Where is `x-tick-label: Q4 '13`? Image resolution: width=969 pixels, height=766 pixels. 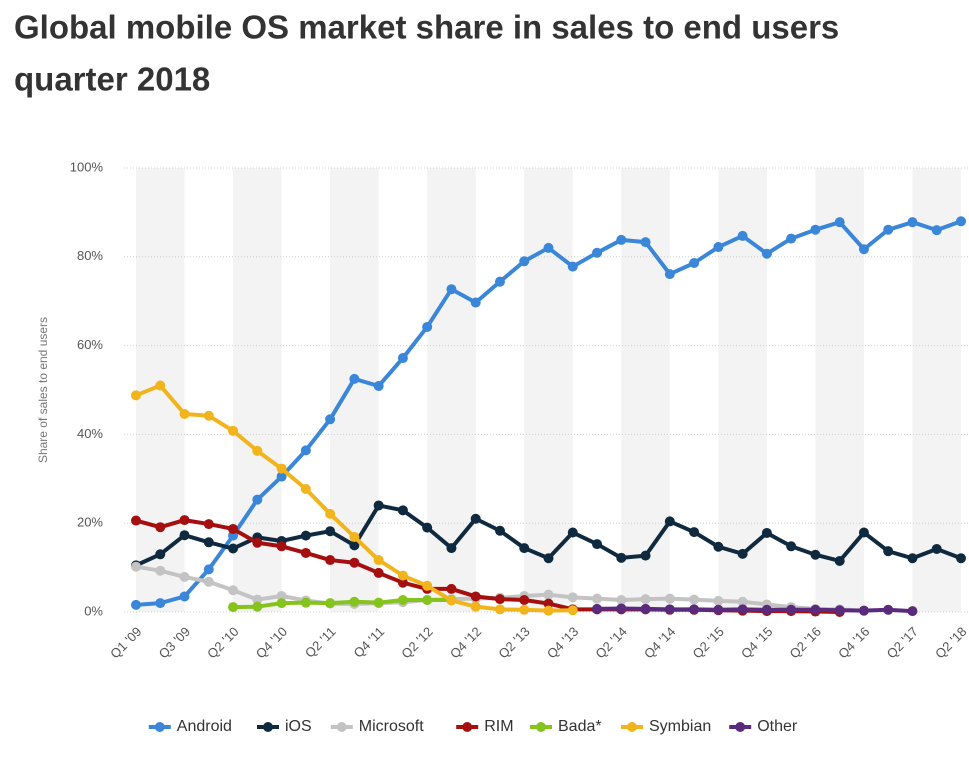
x-tick-label: Q4 '13 is located at coordinates (562, 642).